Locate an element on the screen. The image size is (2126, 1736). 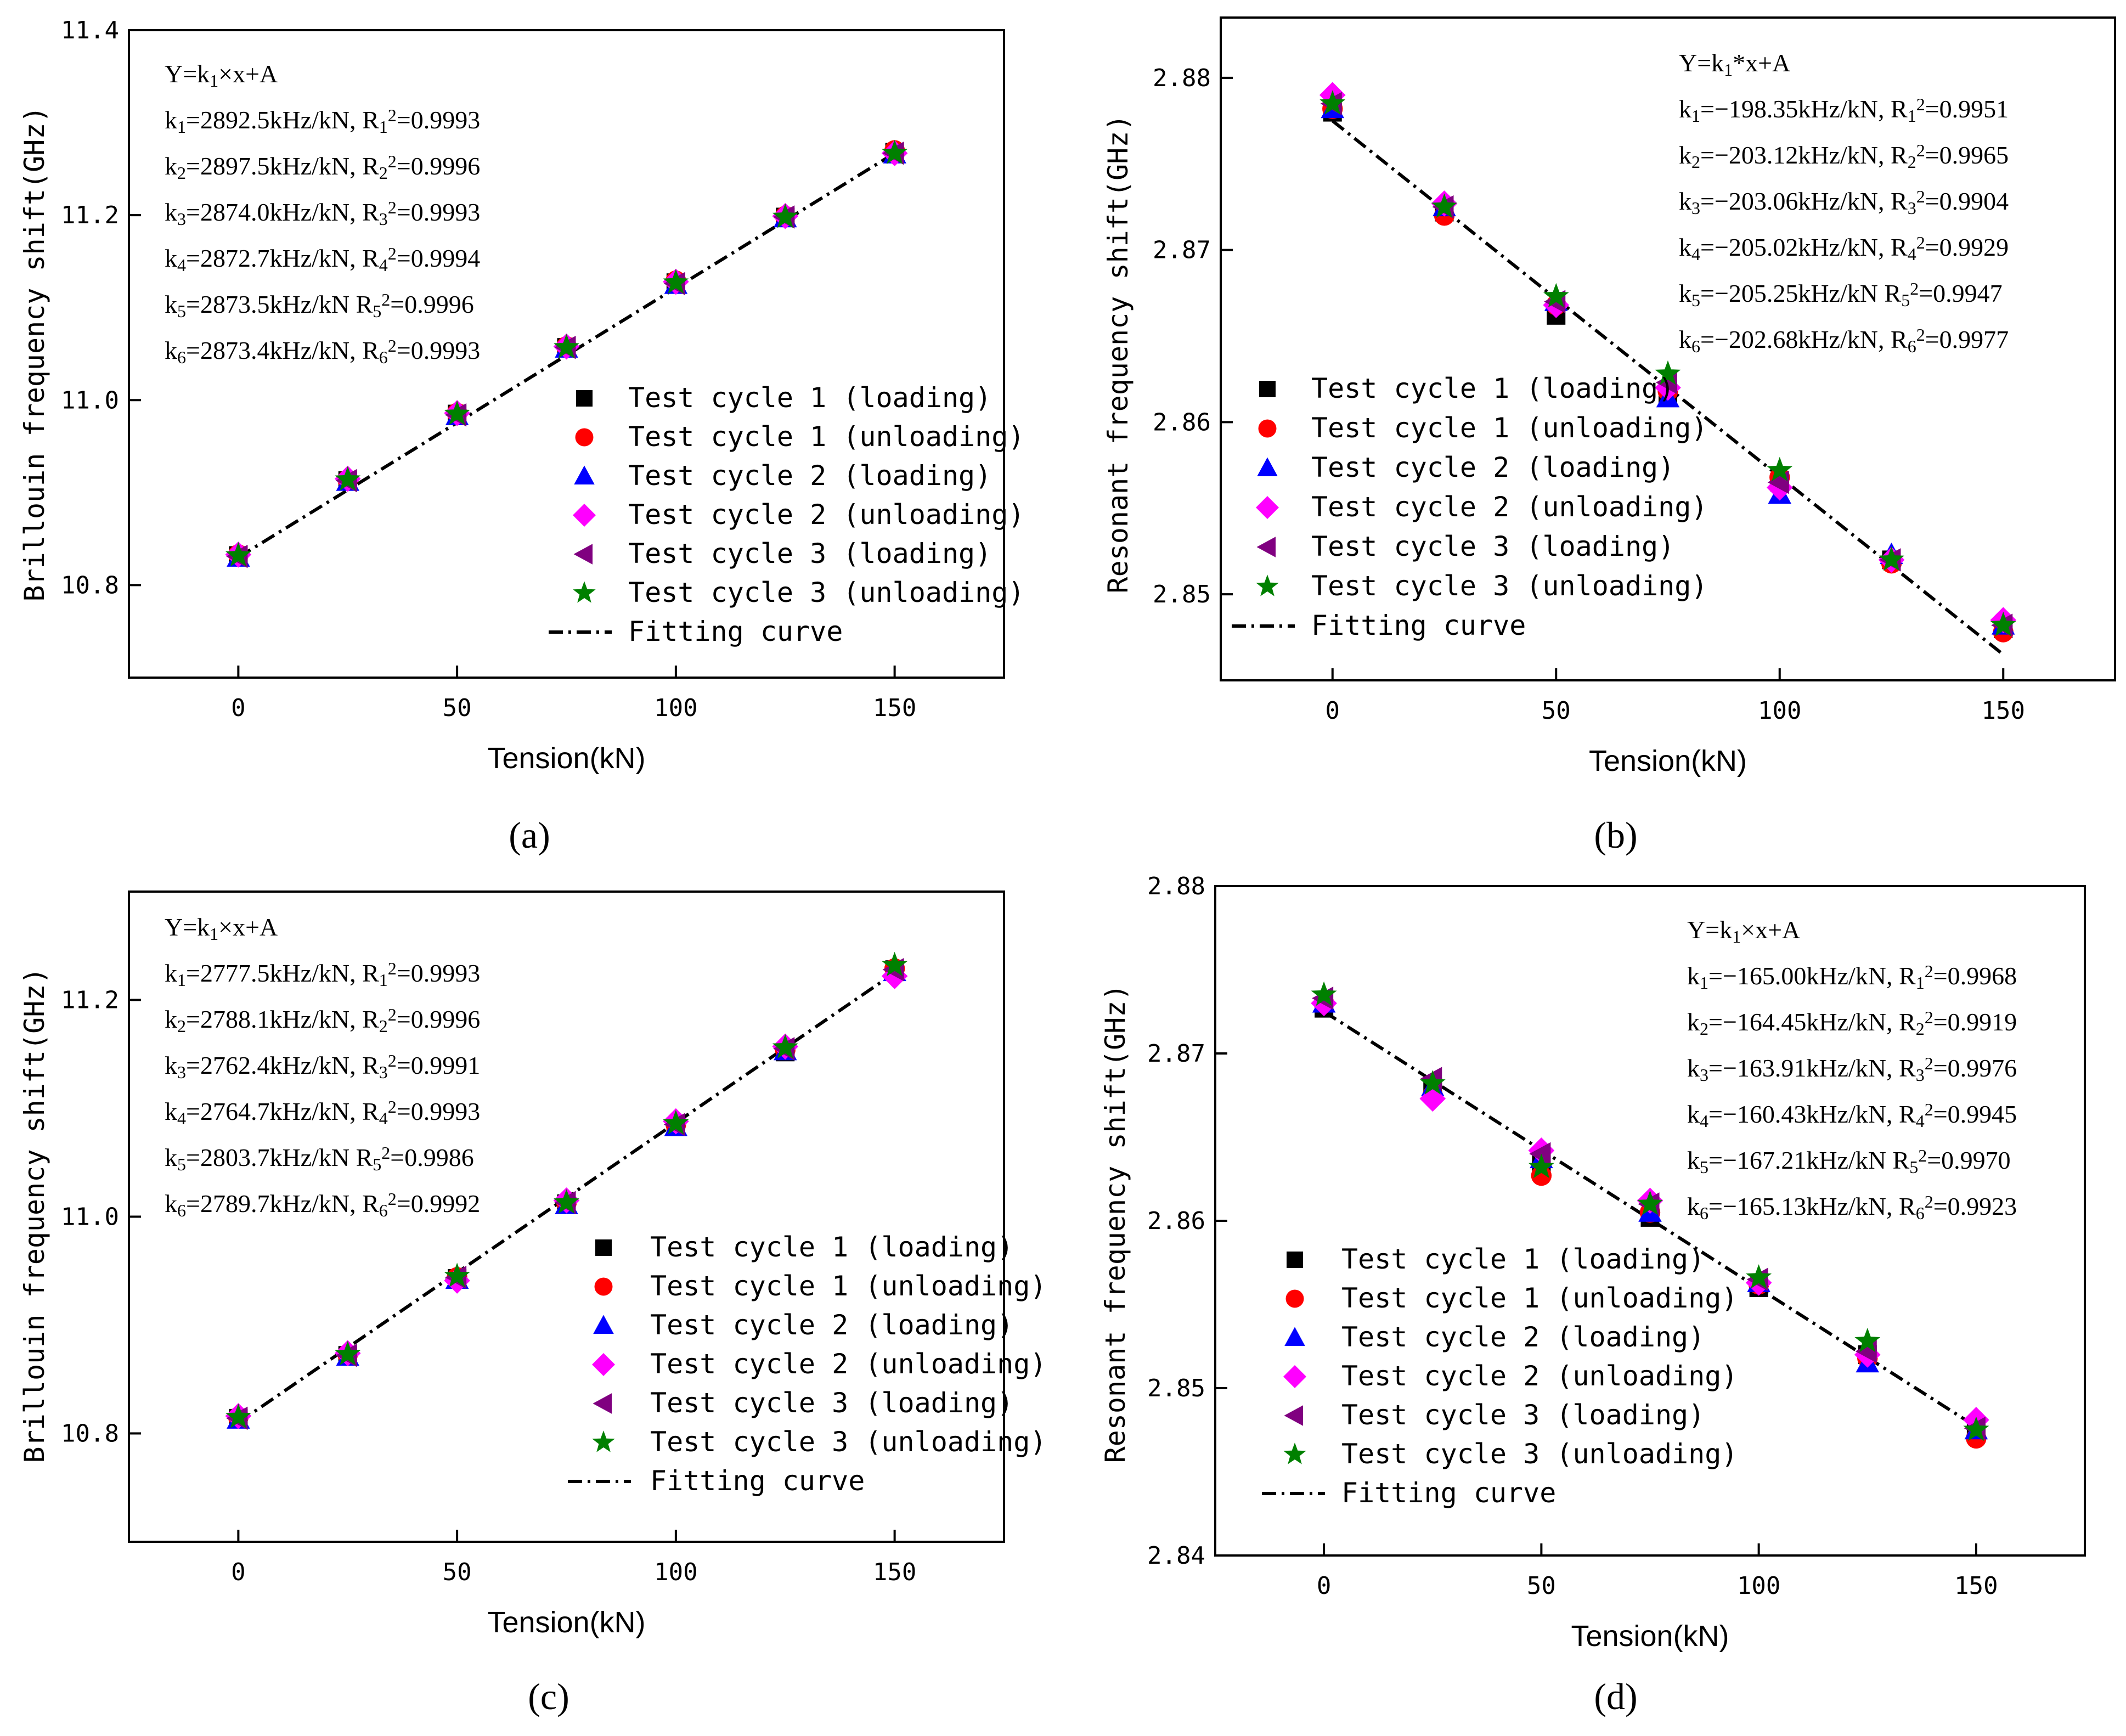
panel-label: (d) is located at coordinates (1615, 1696).